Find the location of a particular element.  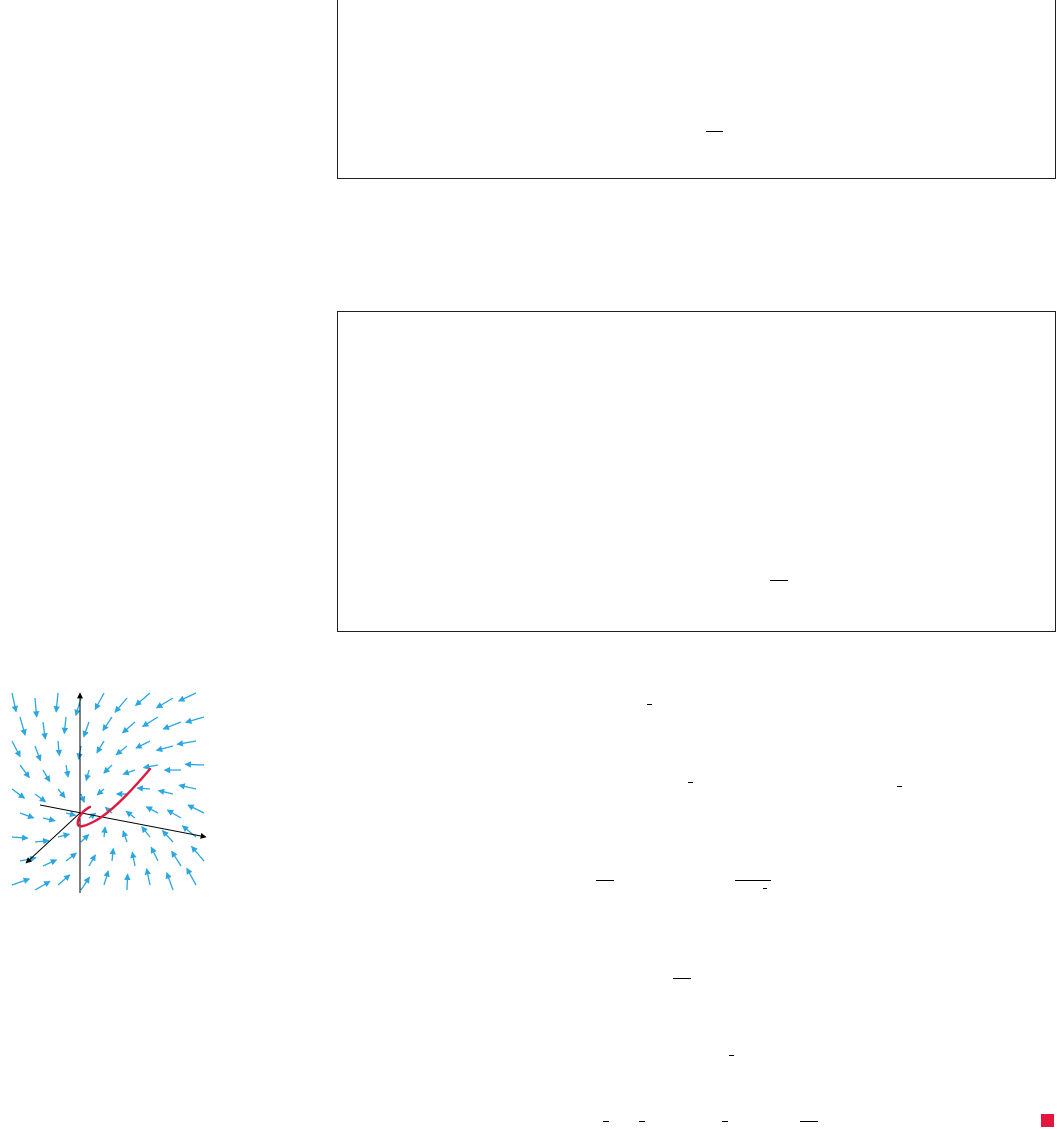

definition-box-top is located at coordinates (696, 89).